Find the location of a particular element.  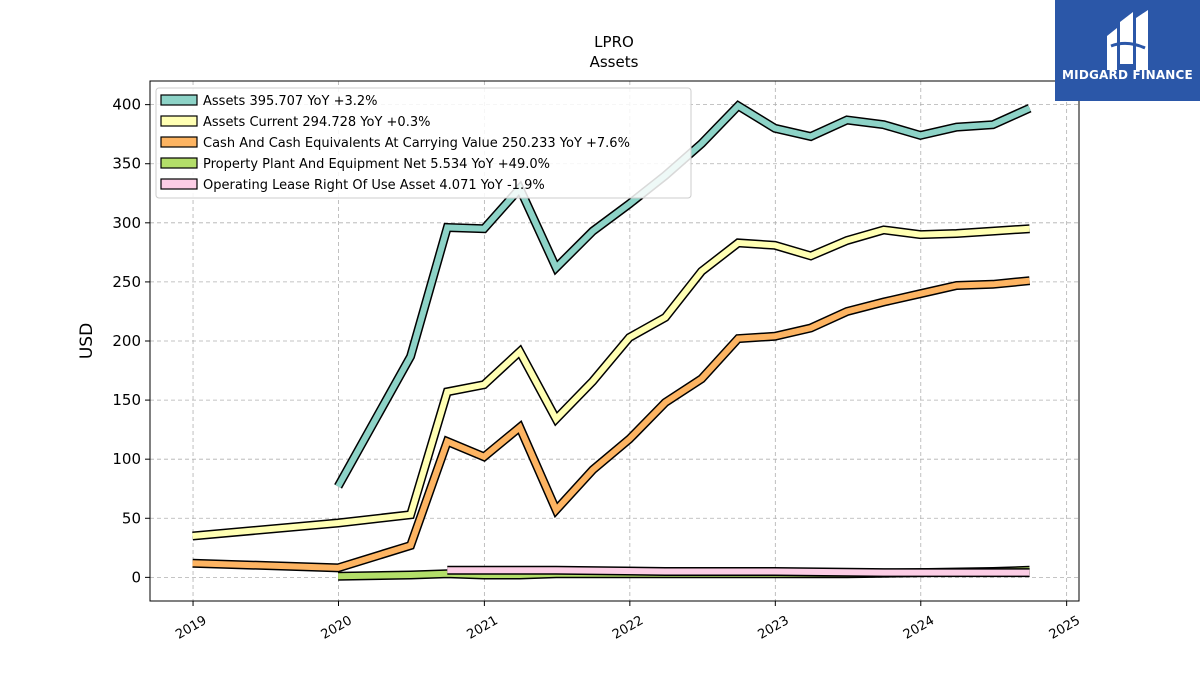

y-axis-label: USD is located at coordinates (87, 341).